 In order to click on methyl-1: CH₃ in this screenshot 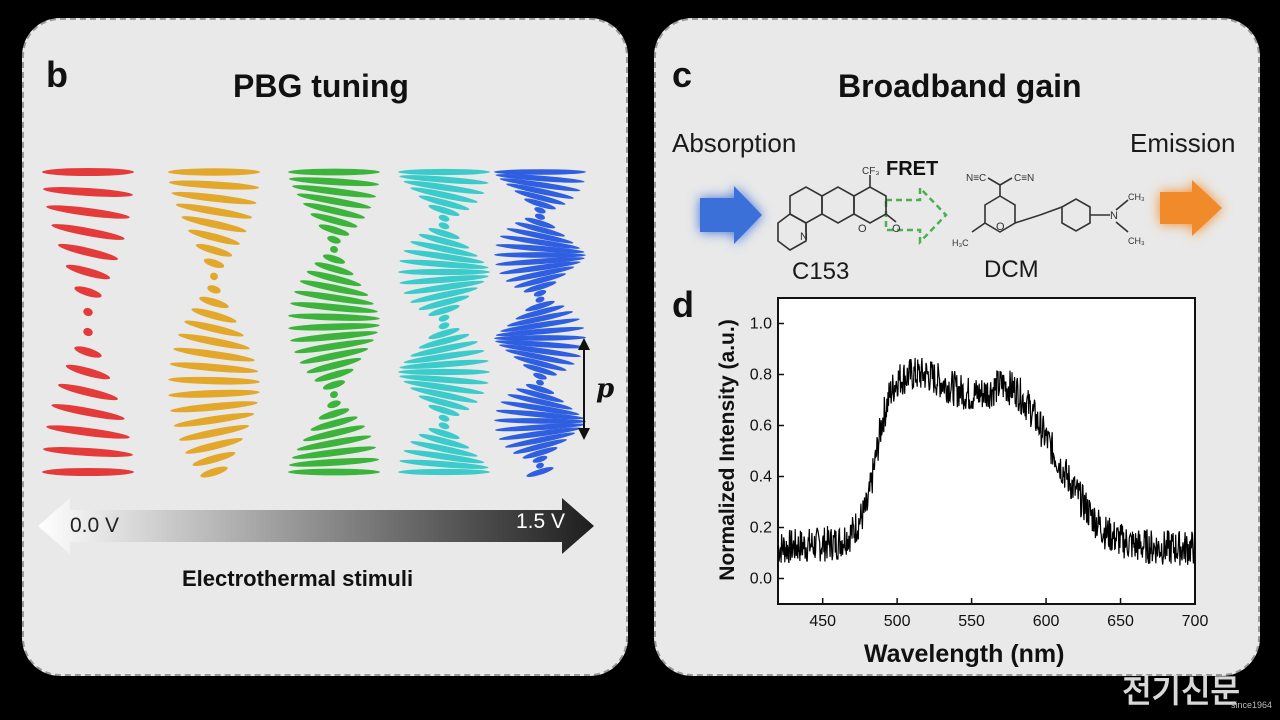, I will do `click(1136, 197)`.